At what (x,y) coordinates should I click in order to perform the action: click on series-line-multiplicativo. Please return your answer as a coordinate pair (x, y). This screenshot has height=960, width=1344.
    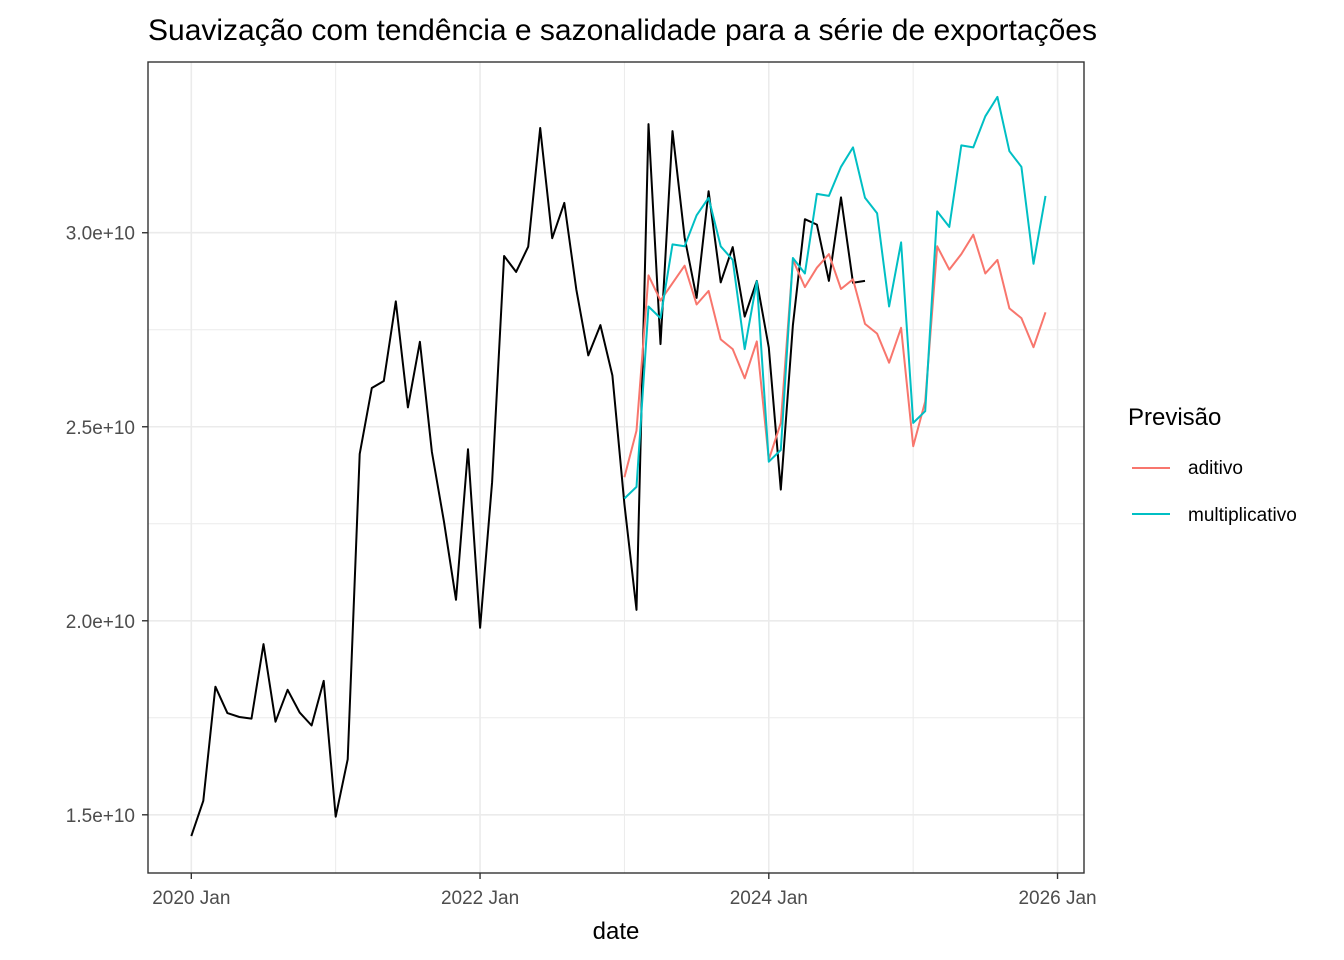
    Looking at the image, I should click on (835, 297).